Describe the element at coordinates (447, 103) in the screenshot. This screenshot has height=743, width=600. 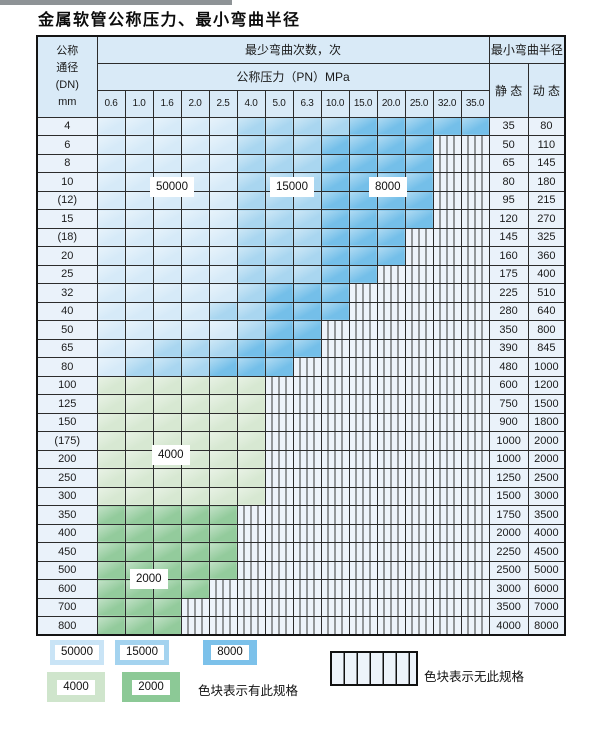
I see `pressure-tick: 32.0` at that location.